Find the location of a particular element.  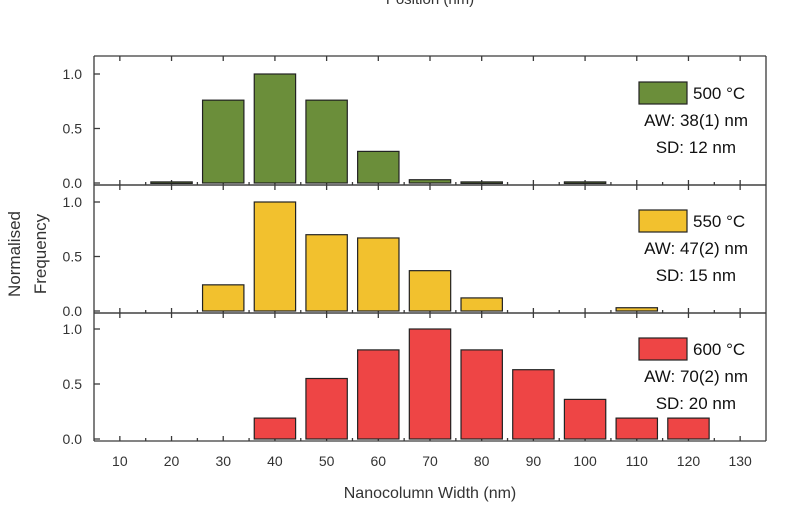

x-tick-label: 120 is located at coordinates (689, 461).